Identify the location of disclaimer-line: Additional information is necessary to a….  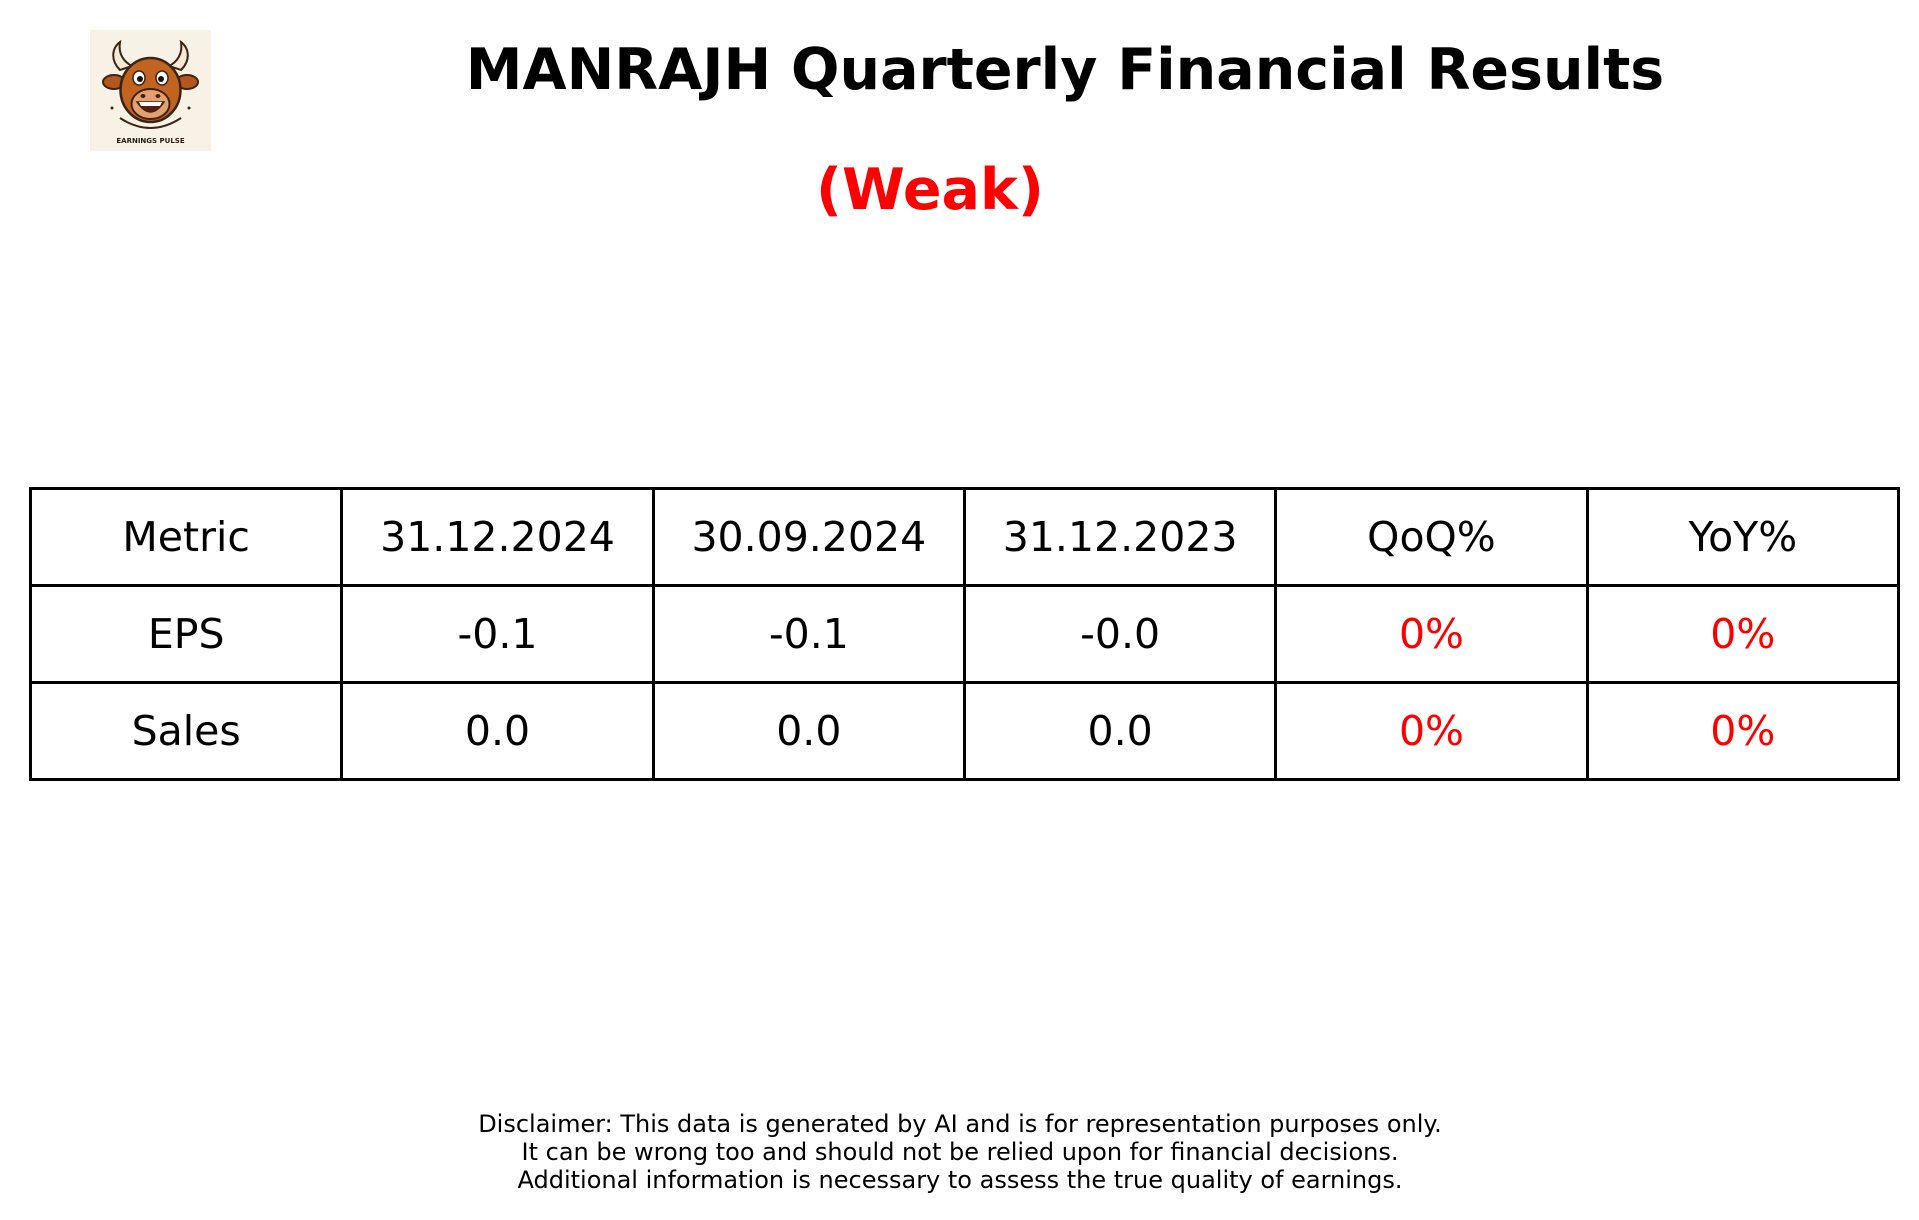
(960, 1180).